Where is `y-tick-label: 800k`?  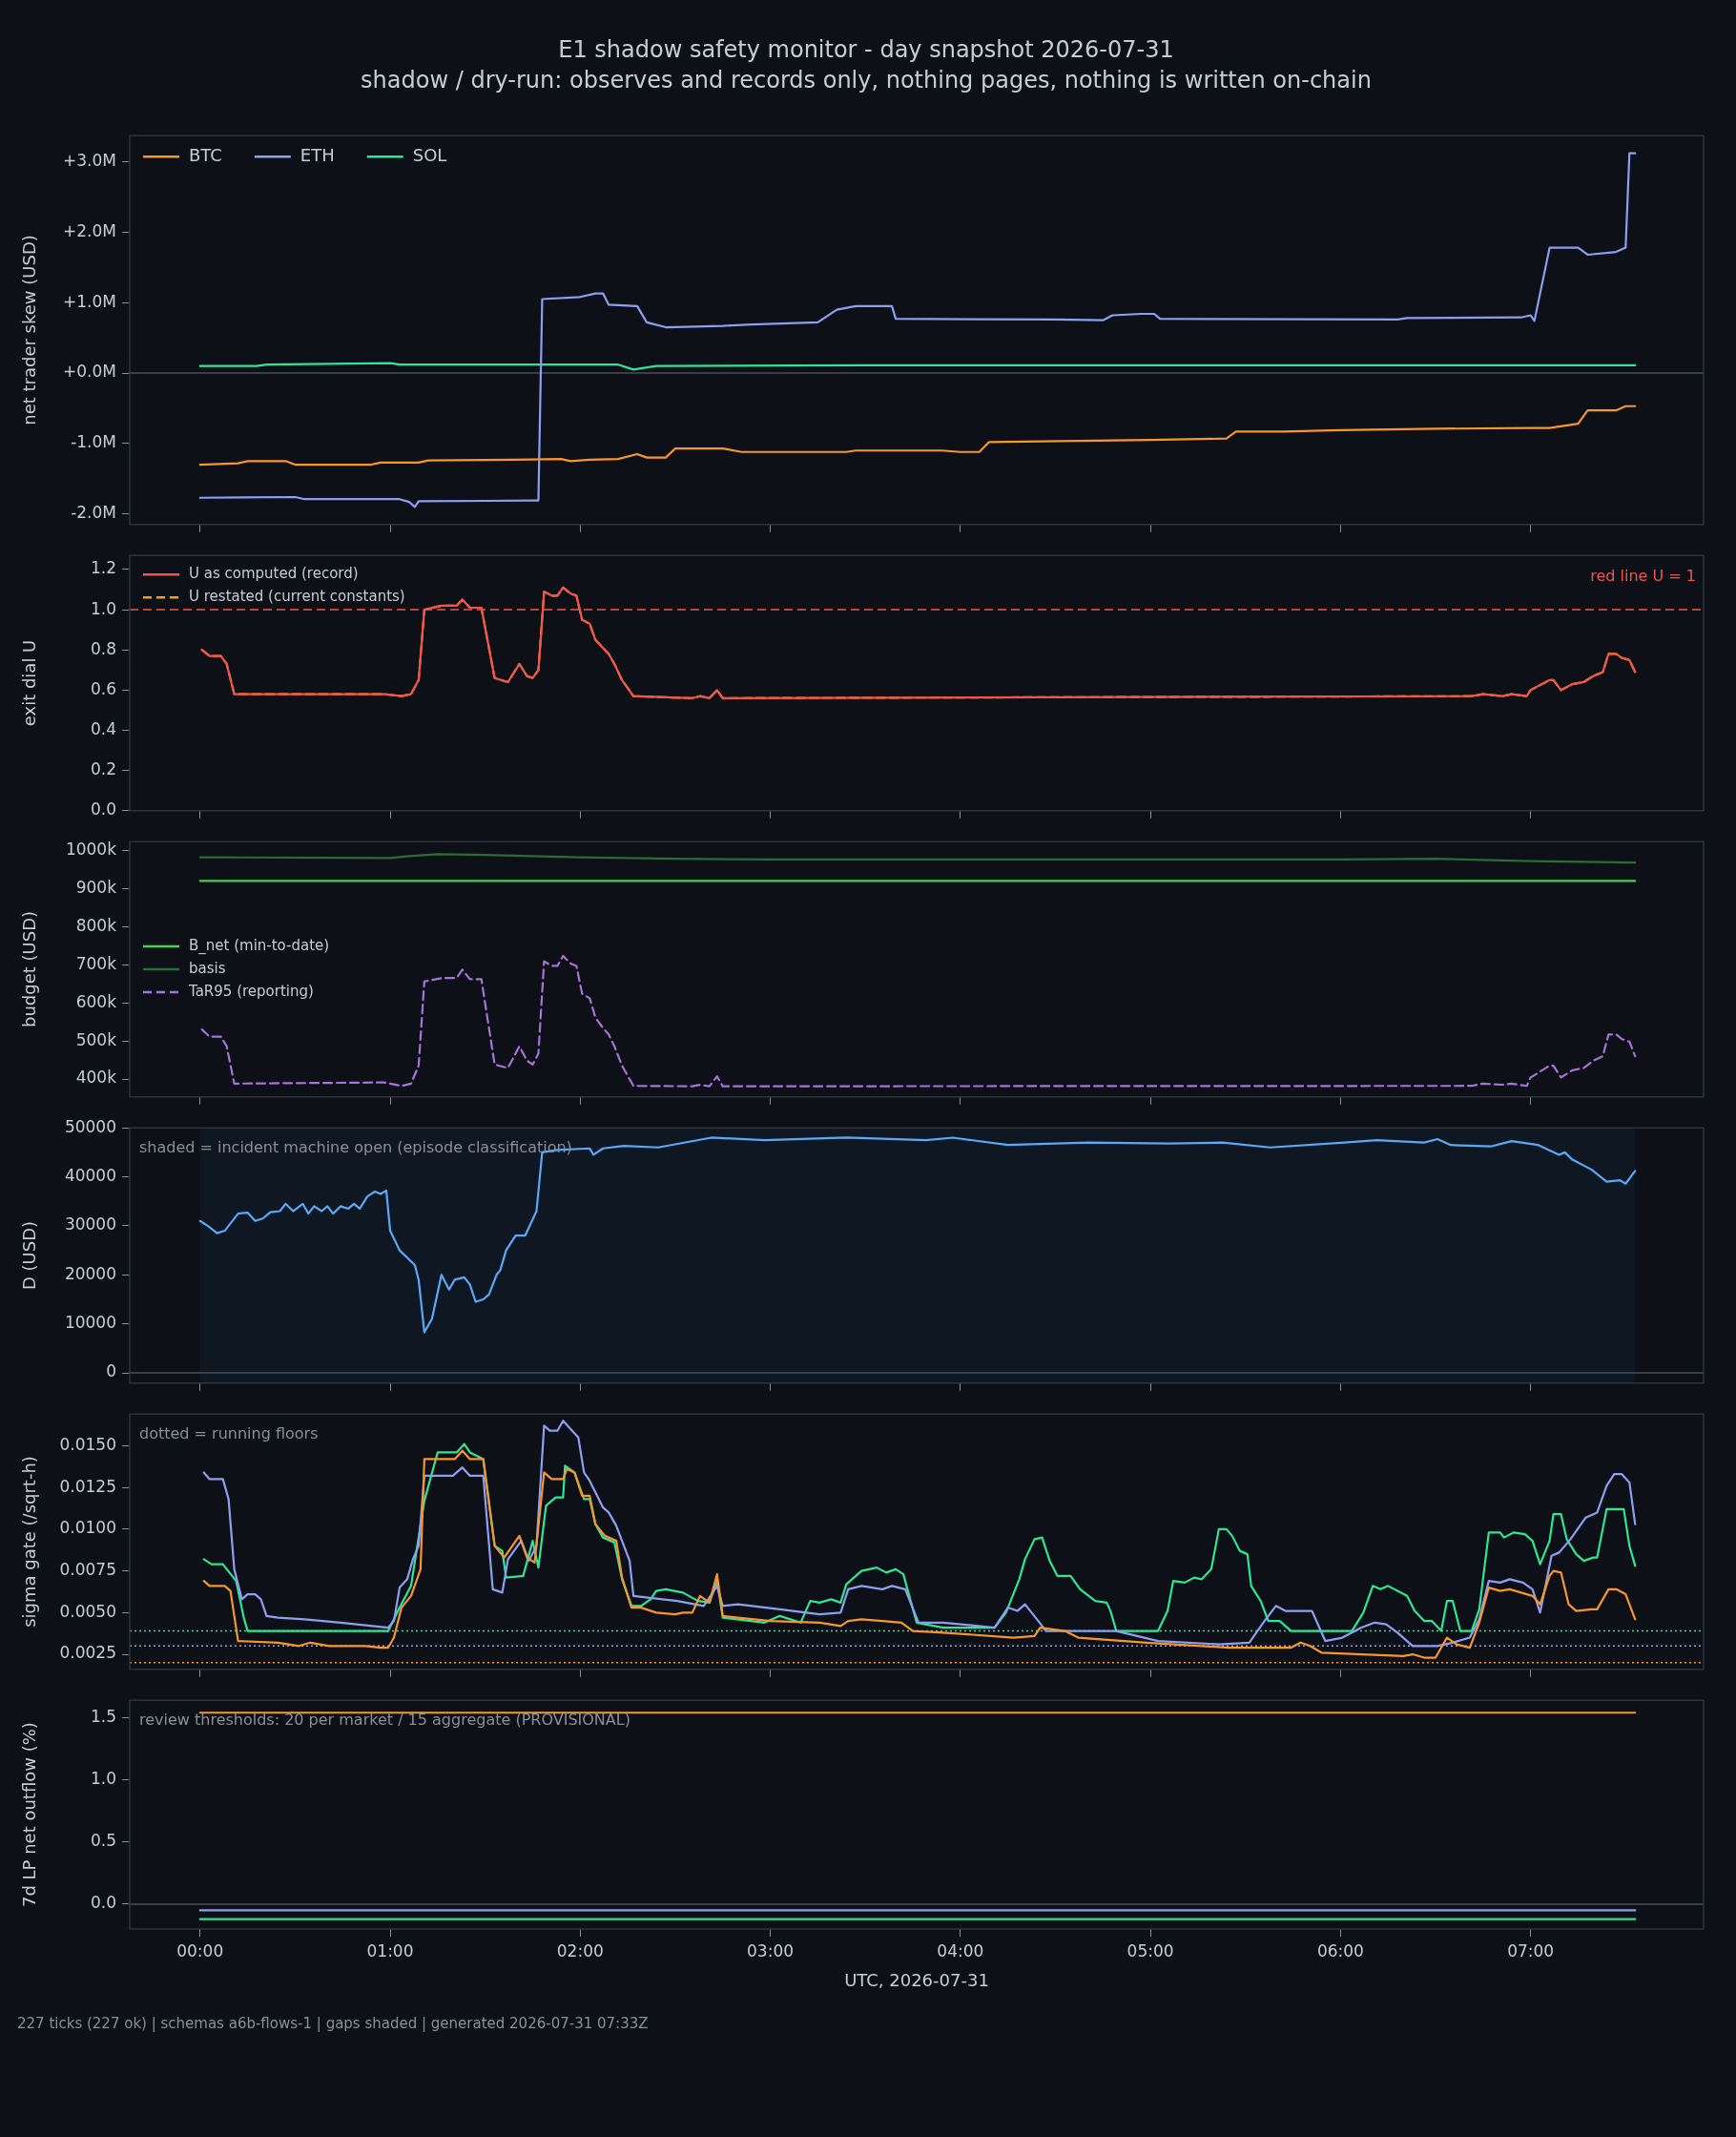
y-tick-label: 800k is located at coordinates (96, 925).